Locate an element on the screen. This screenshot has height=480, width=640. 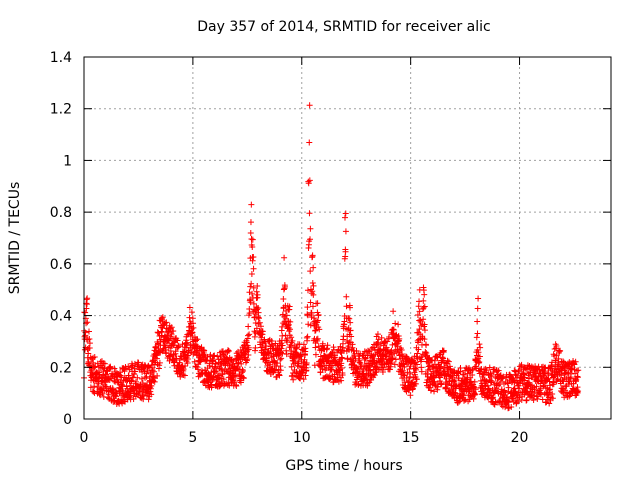
x-tick-label: 0 is located at coordinates (84, 438).